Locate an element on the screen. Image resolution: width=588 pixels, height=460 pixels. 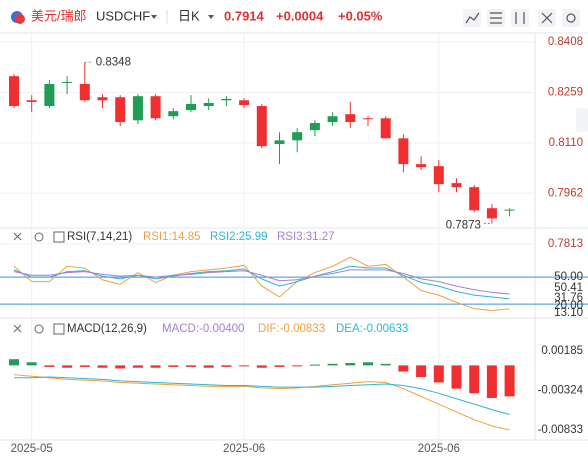
rsi-axis-label: 20.00 is located at coordinates (568, 306).